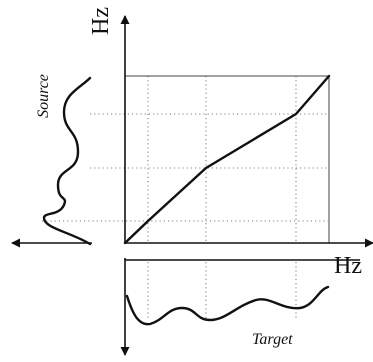 Image resolution: width=373 pixels, height=362 pixels. What do you see at coordinates (43, 96) in the screenshot?
I see `source-label: Source` at bounding box center [43, 96].